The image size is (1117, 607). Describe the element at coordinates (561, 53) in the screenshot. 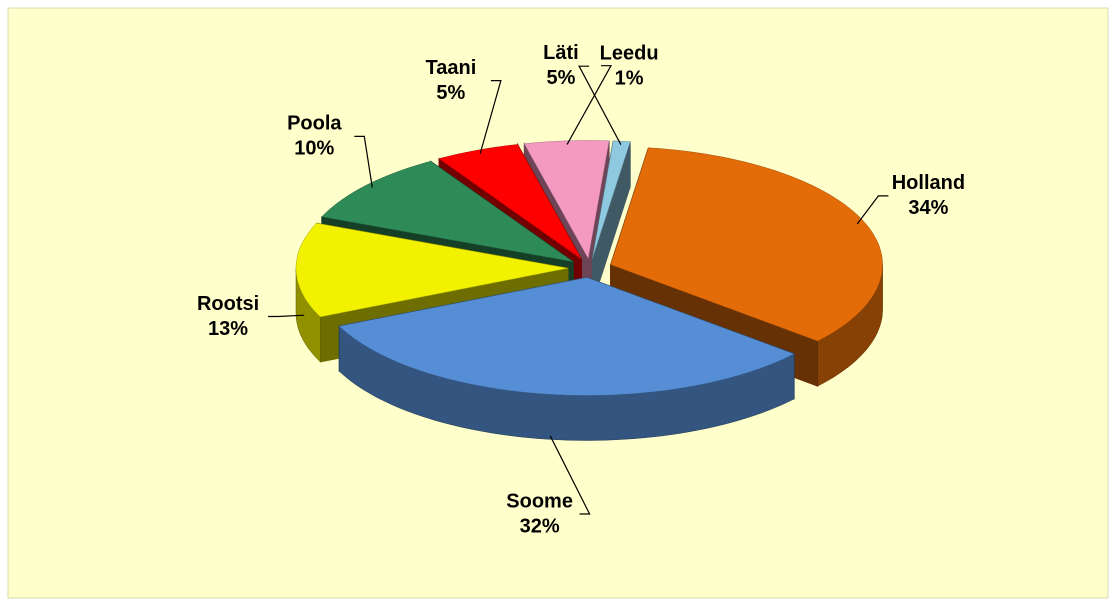

I see `slice-label: Läti` at that location.